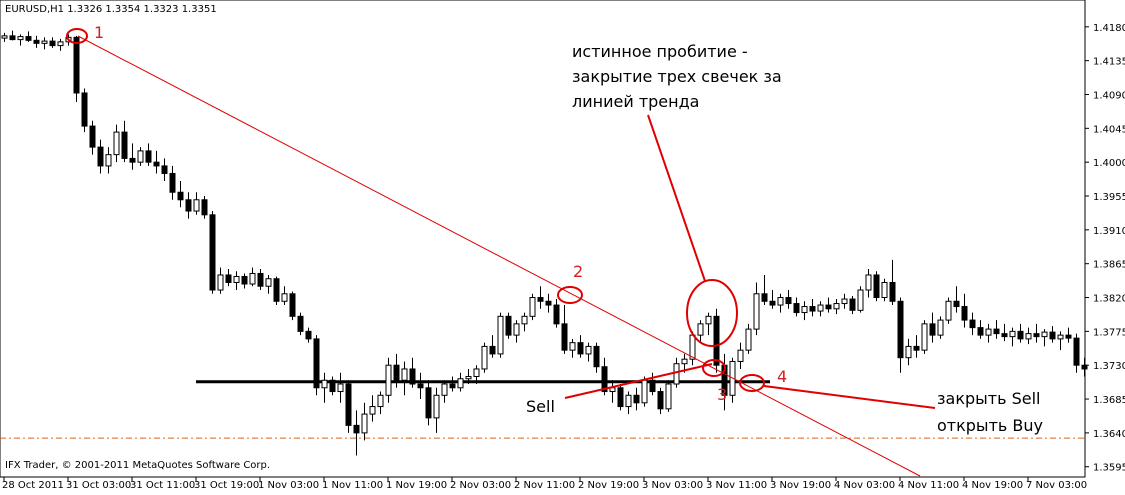  I want to click on pointer-line, so click(676, 198).